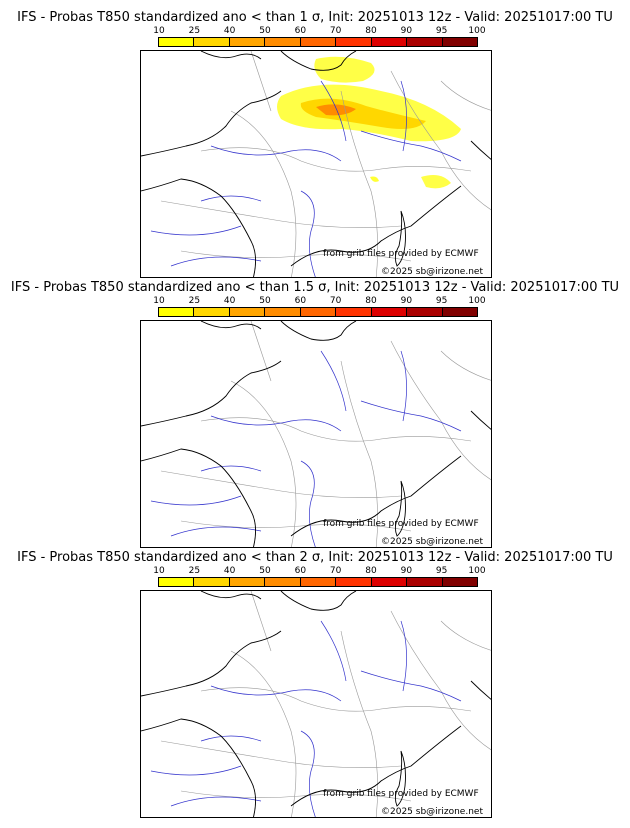 This screenshot has height=828, width=630. I want to click on probability-shading, so click(369, 122).